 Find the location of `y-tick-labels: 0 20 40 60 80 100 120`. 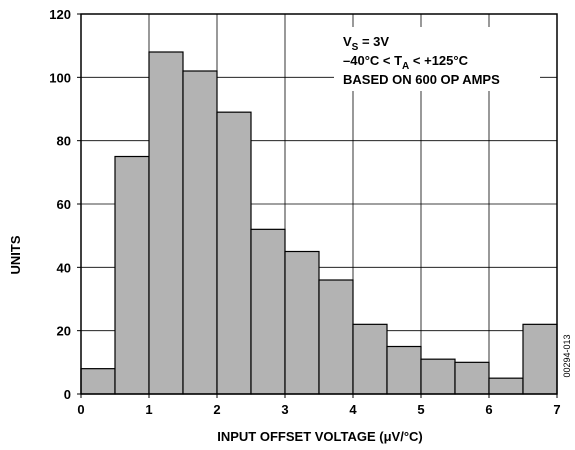

y-tick-labels: 0 20 40 60 80 100 120 is located at coordinates (60, 204).